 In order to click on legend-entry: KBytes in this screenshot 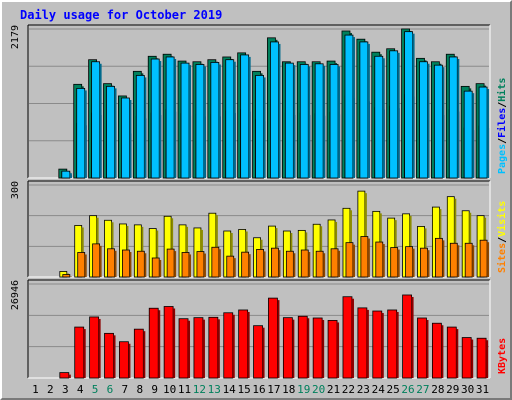, I will do `click(502, 356)`.